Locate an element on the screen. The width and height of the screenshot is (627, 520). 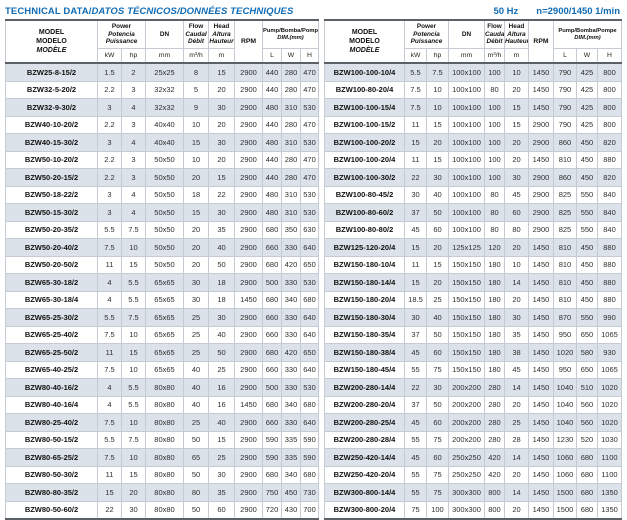
model-cell: BZW25-8-15/2 is located at coordinates (51, 72).